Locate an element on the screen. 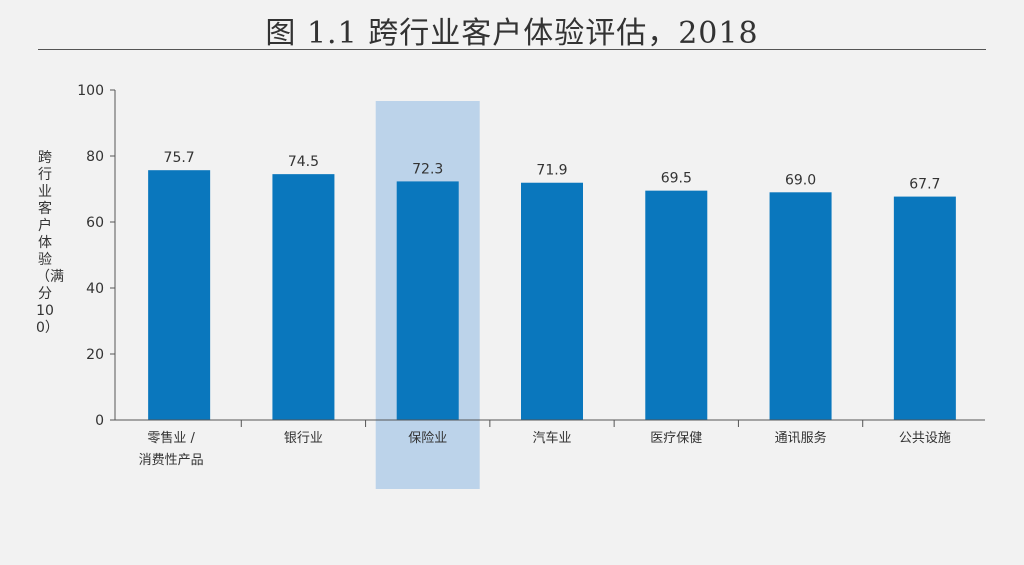  bar-value-label: 72.3 is located at coordinates (427, 169).